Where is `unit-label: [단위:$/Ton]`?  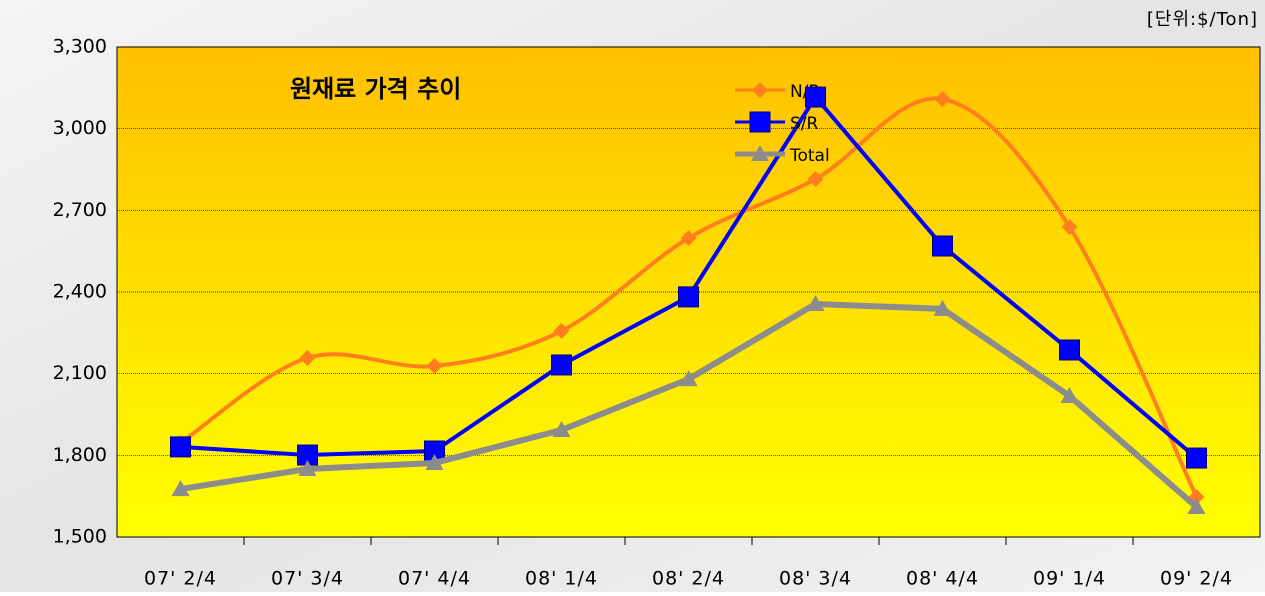
unit-label: [단위:$/Ton] is located at coordinates (1202, 19).